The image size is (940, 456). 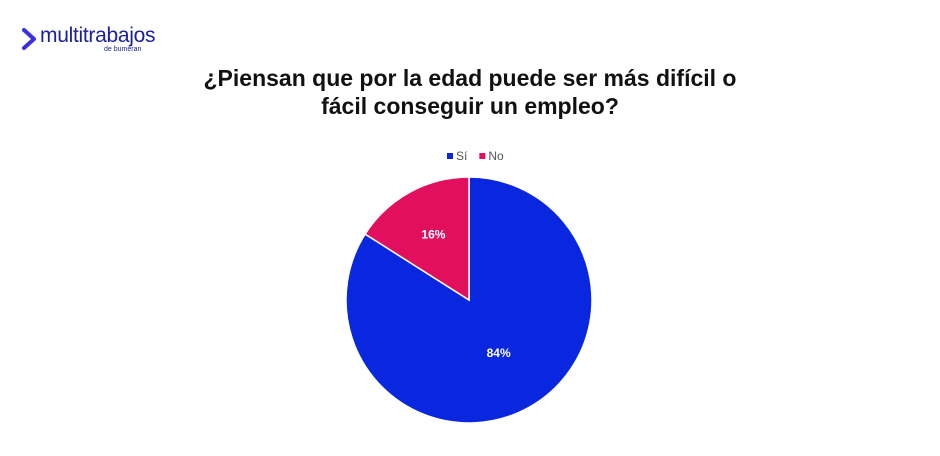 I want to click on logo-name: multitrabajos, so click(x=98, y=35).